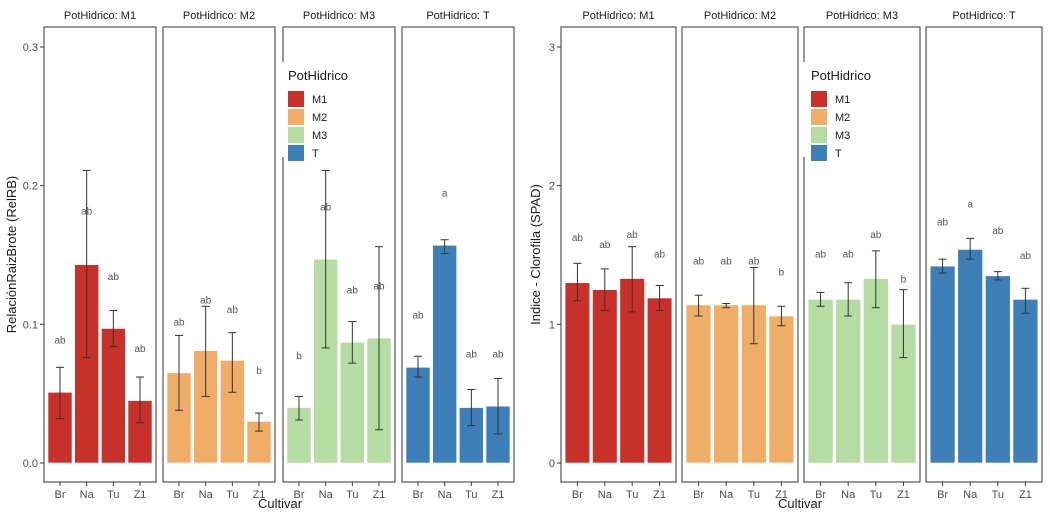  Describe the element at coordinates (535, 254) in the screenshot. I see `y-axis-title: Indice - Clorofila (SPAD)` at that location.